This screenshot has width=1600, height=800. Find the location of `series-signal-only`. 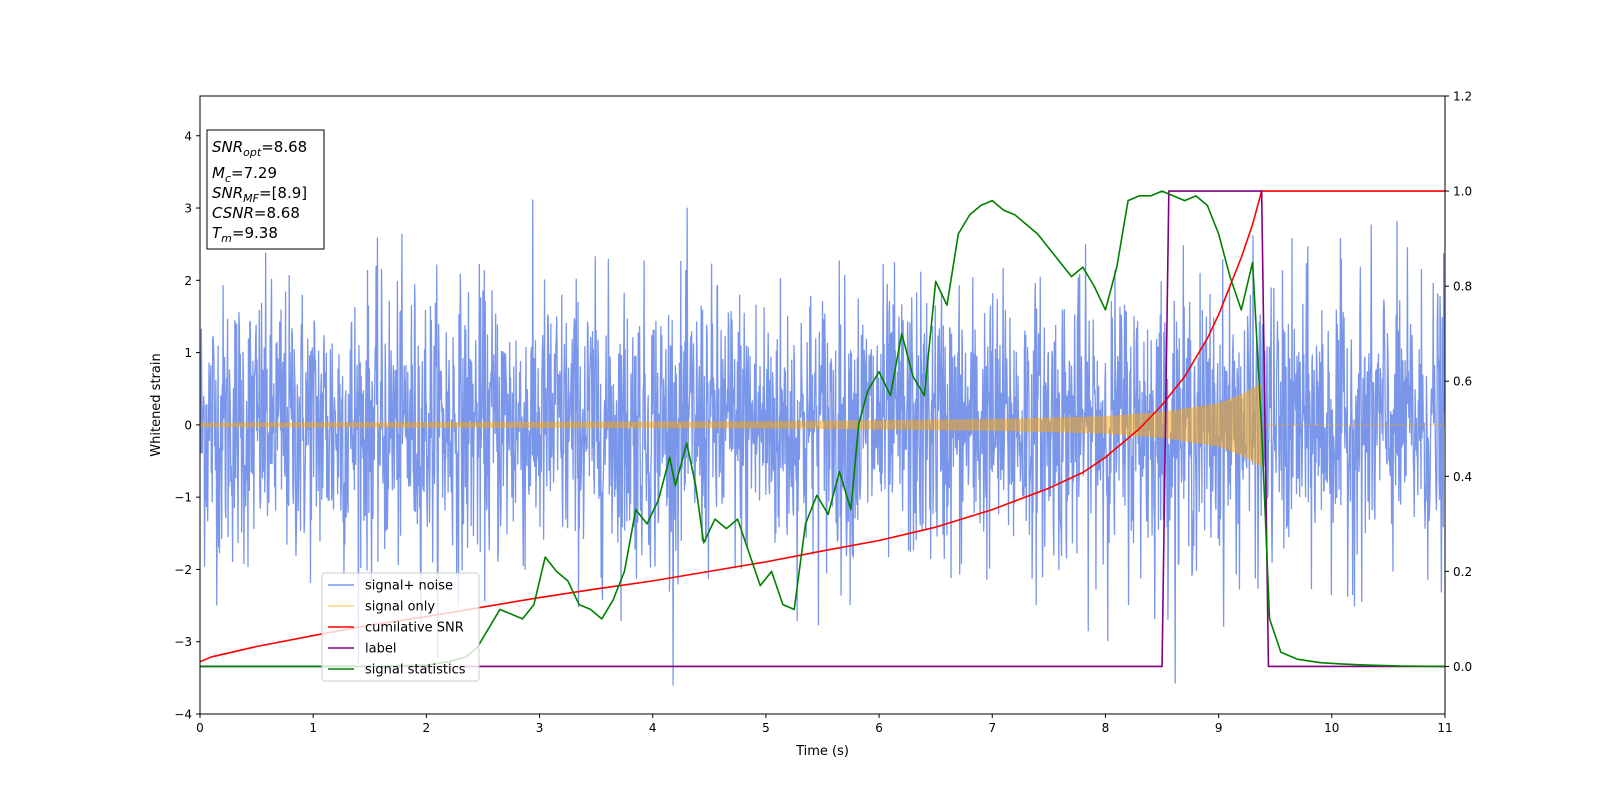

series-signal-only is located at coordinates (822, 425).